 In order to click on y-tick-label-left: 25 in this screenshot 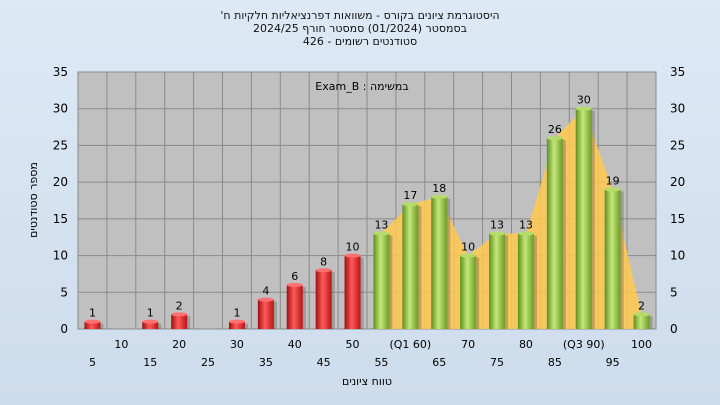, I will do `click(60, 145)`.